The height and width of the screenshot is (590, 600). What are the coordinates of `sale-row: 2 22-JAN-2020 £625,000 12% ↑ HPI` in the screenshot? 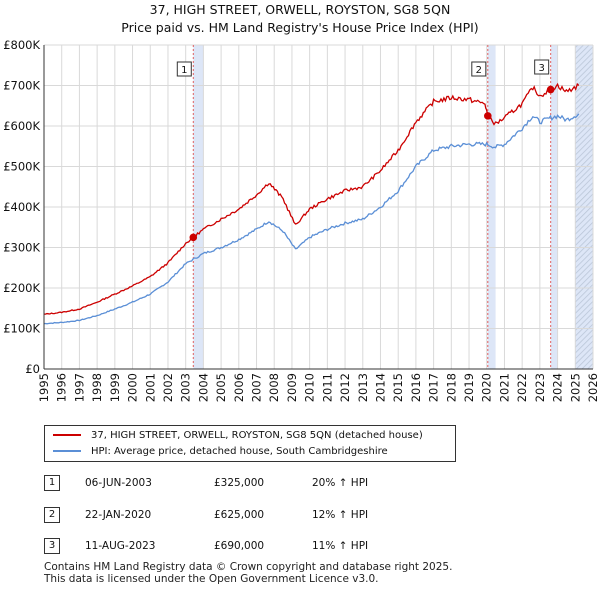 It's located at (300, 515).